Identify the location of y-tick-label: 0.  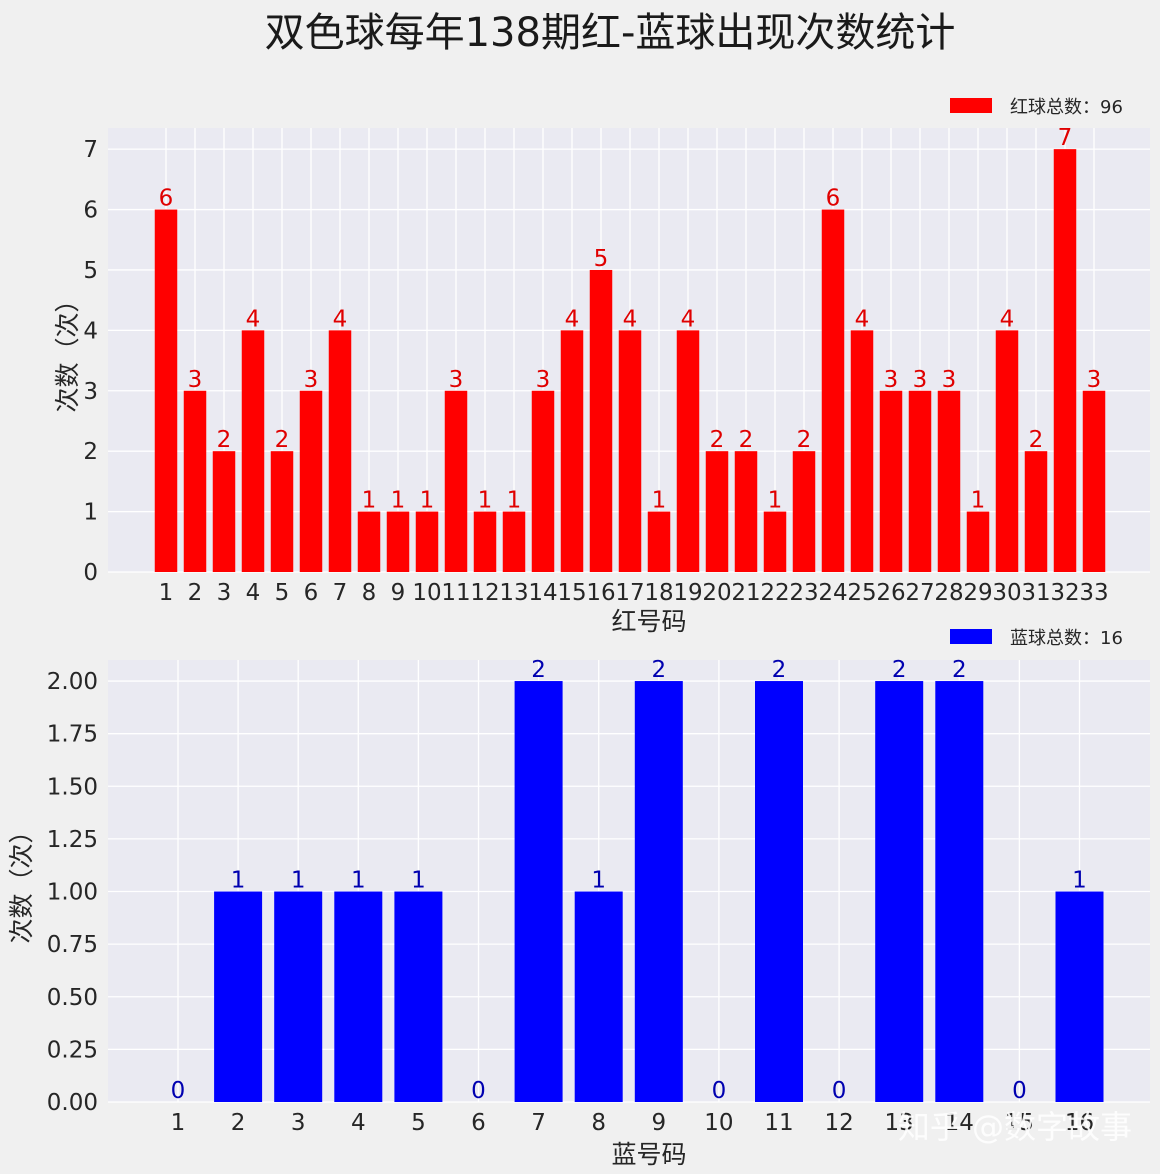
(90, 573).